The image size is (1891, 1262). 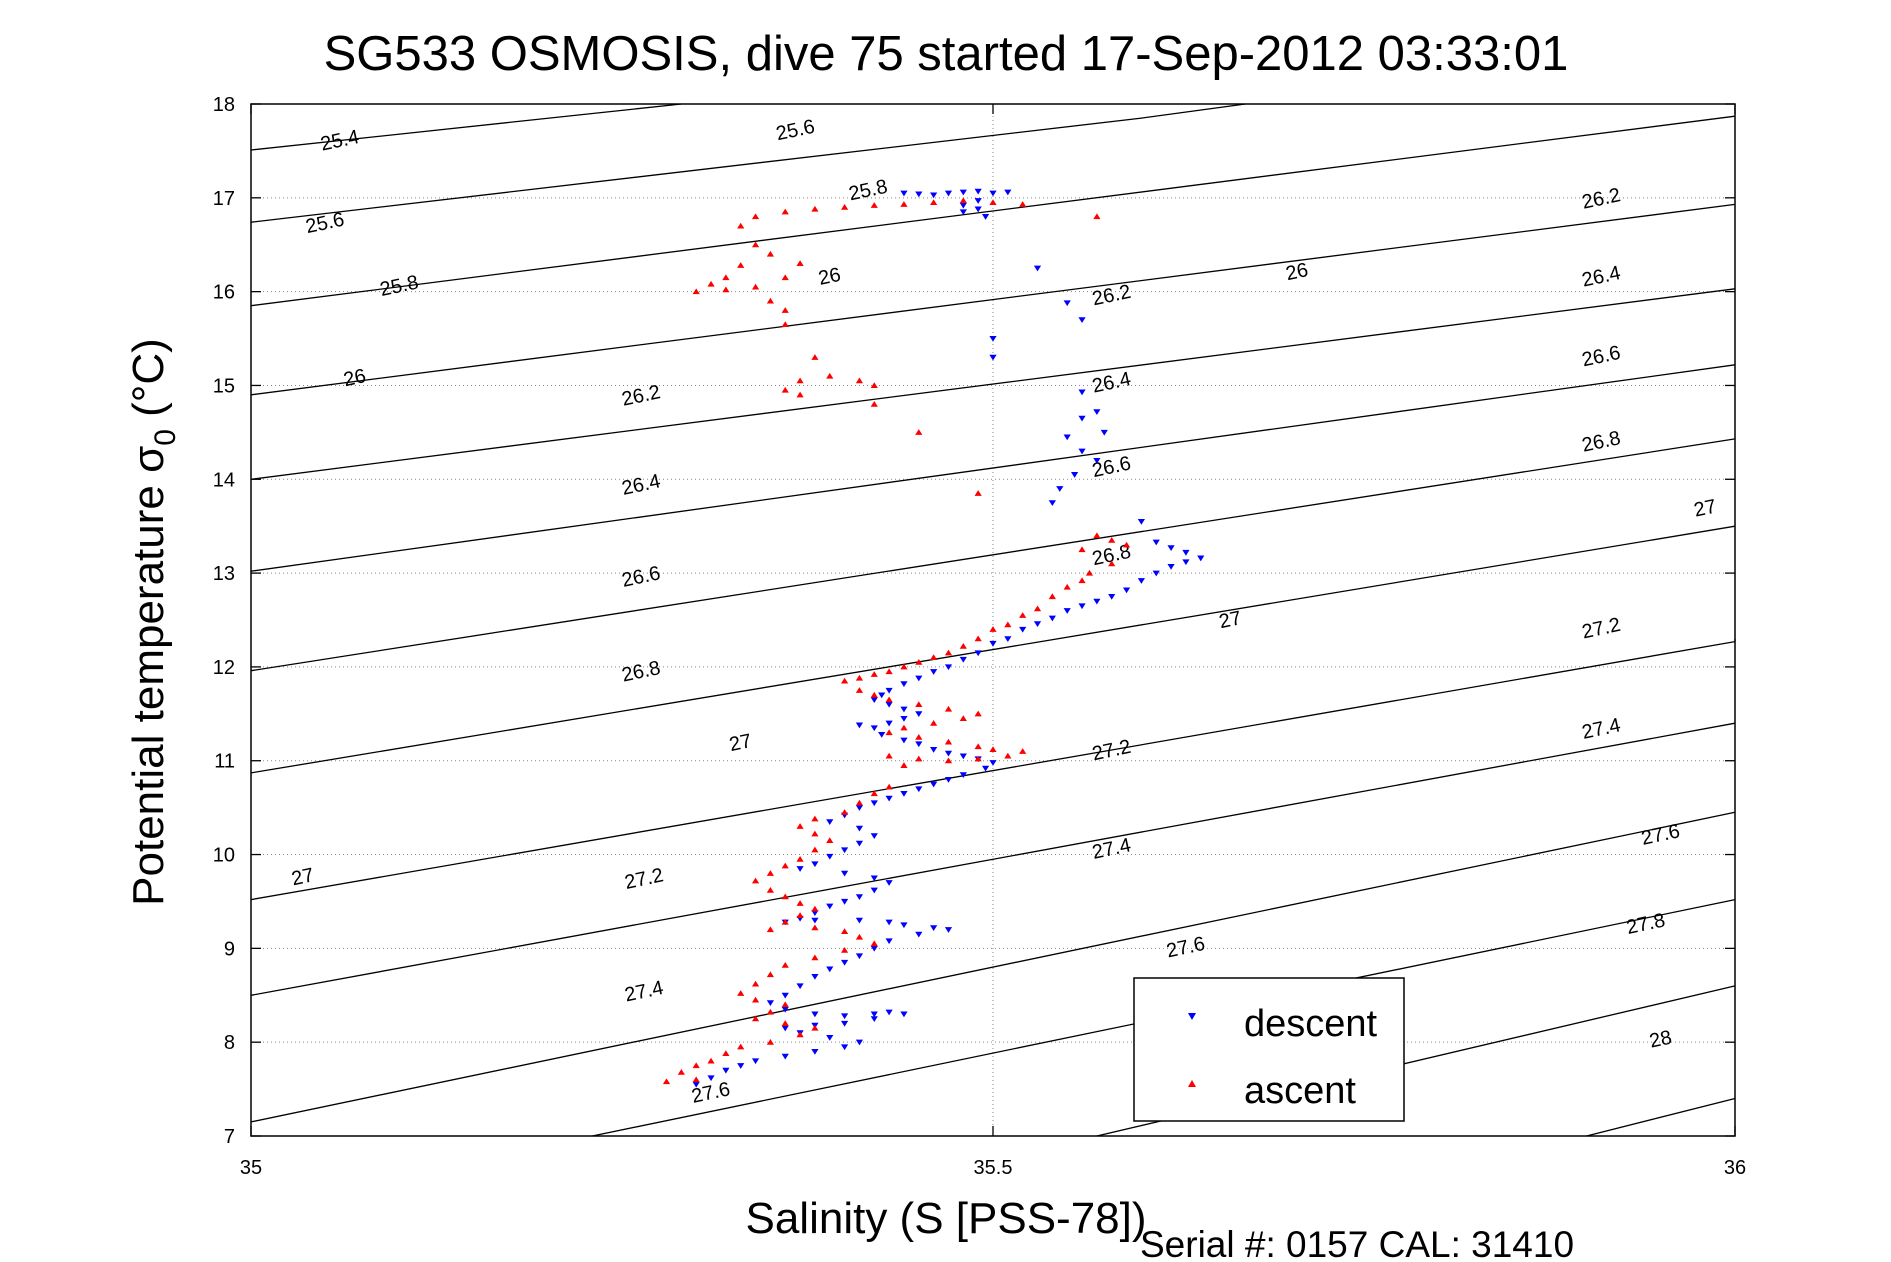 What do you see at coordinates (1192, 1083) in the screenshot?
I see `legend-ascent-marker` at bounding box center [1192, 1083].